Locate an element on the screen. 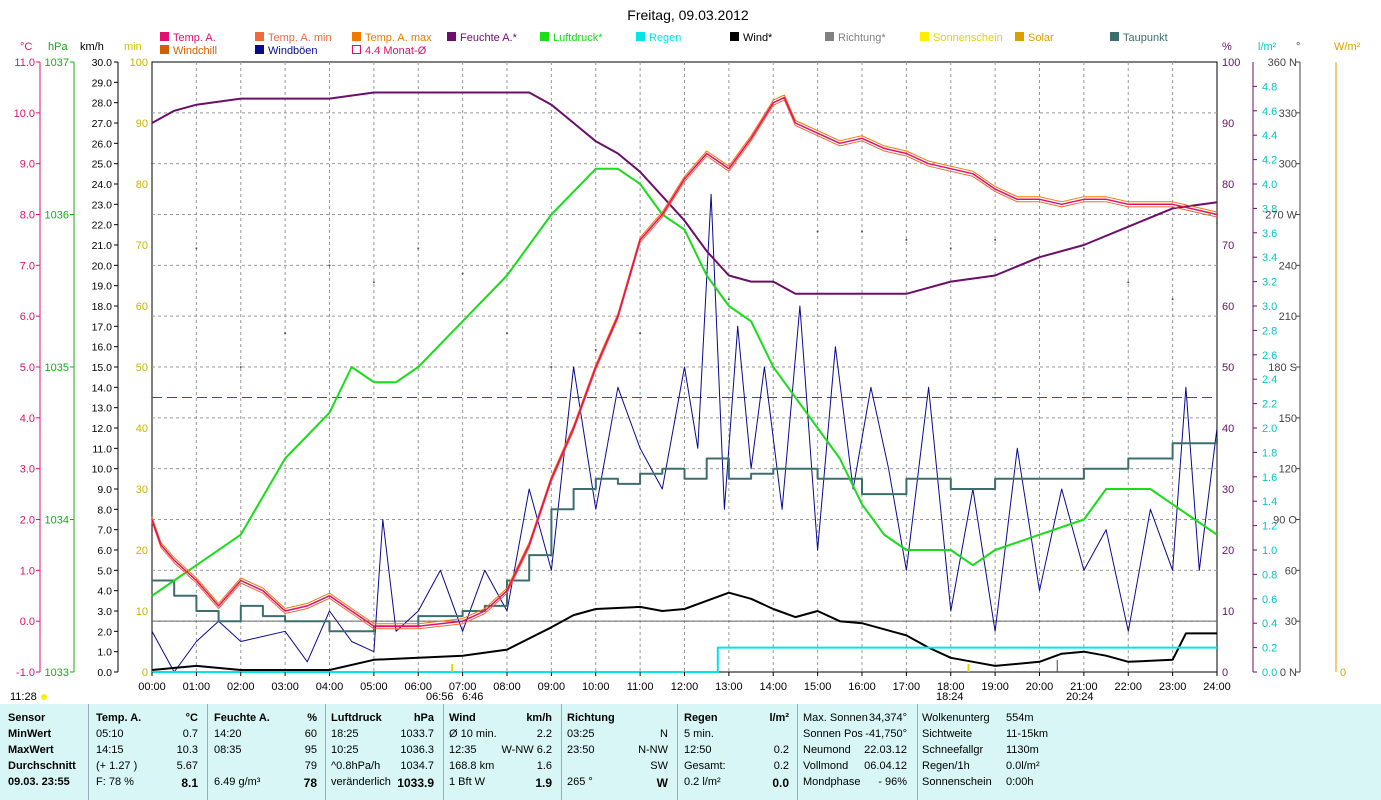 This screenshot has height=800, width=1381. pressure-tick-label: 1033 is located at coordinates (57, 673).